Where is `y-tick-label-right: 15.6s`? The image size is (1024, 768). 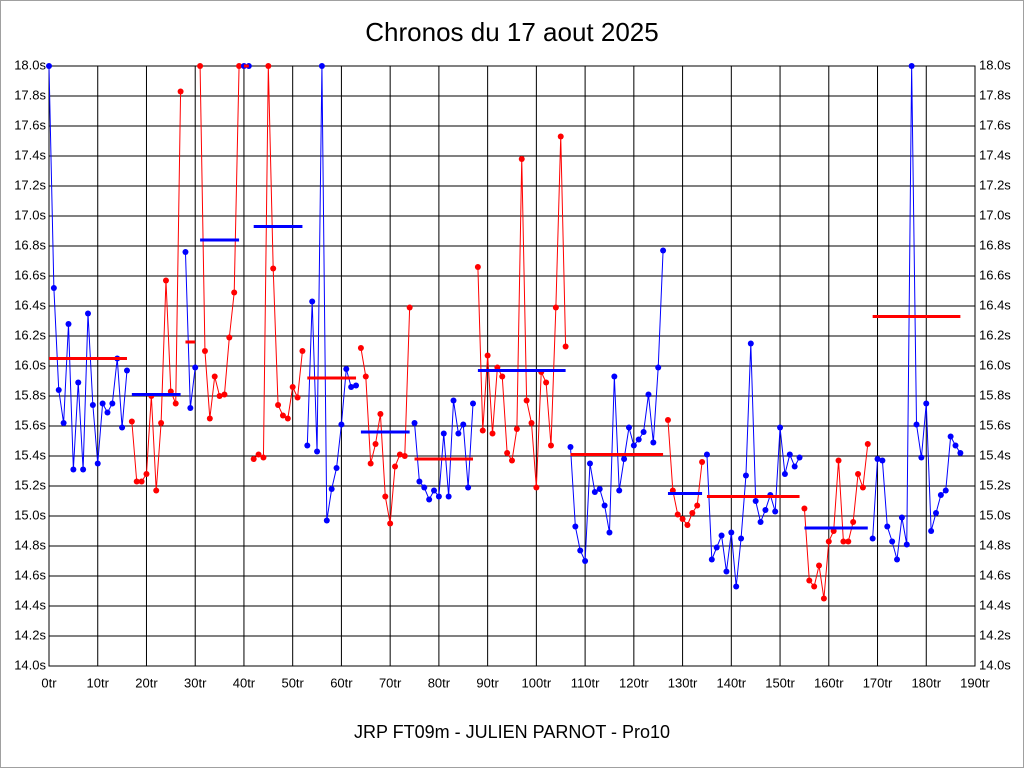
y-tick-label-right: 15.6s is located at coordinates (995, 424).